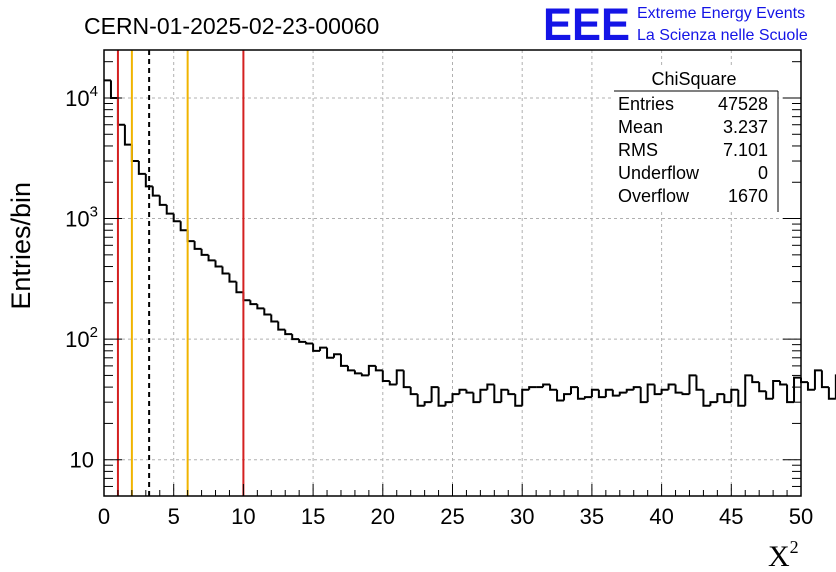 The image size is (836, 572). Describe the element at coordinates (801, 516) in the screenshot. I see `x-tick-label: 50` at that location.